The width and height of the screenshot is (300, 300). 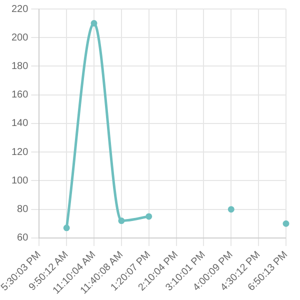 What do you see at coordinates (20, 152) in the screenshot?
I see `y-tick-label: 120` at bounding box center [20, 152].